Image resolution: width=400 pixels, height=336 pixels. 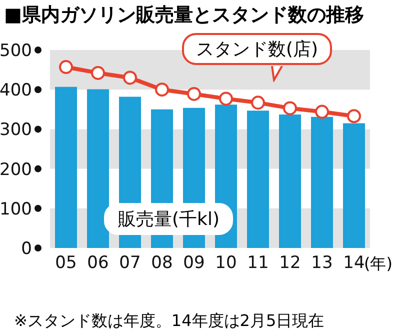 What do you see at coordinates (130, 263) in the screenshot?
I see `x-tick-label: 07` at bounding box center [130, 263].